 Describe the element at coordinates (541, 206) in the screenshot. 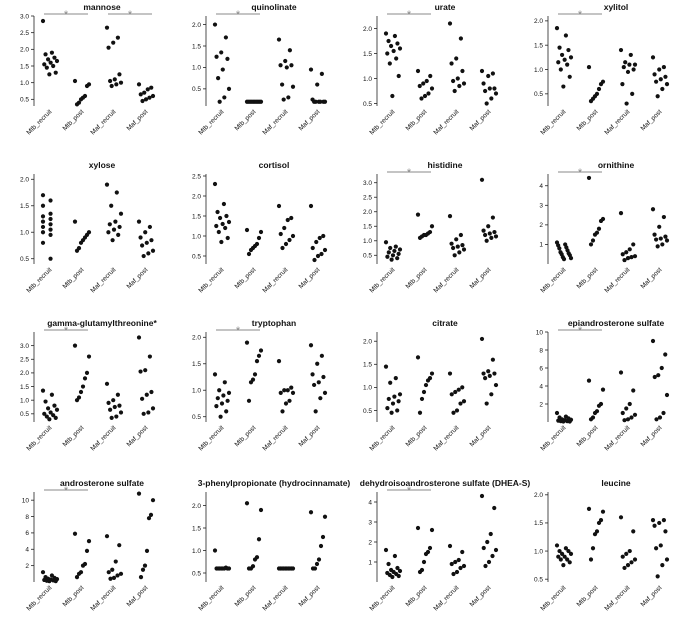

I see `y-tick-label: 3` at that location.